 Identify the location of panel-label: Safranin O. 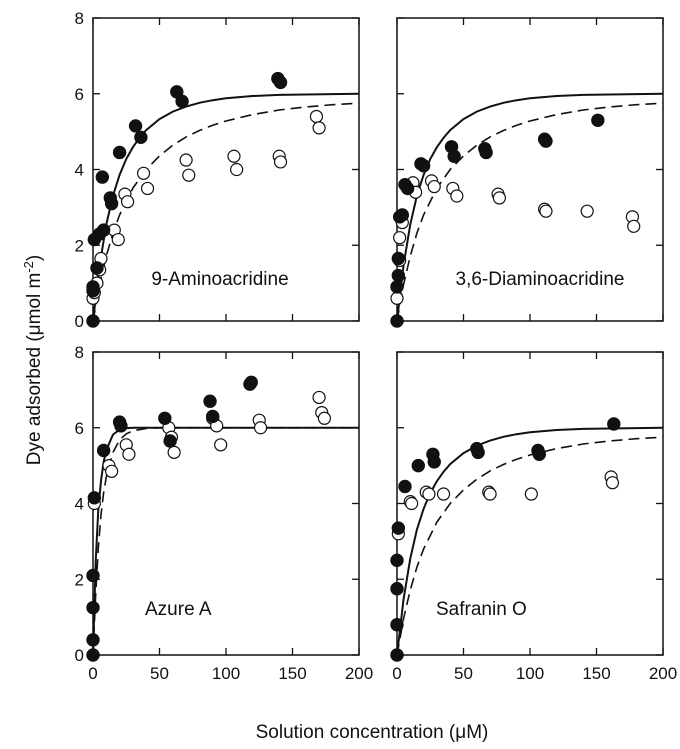
(481, 609).